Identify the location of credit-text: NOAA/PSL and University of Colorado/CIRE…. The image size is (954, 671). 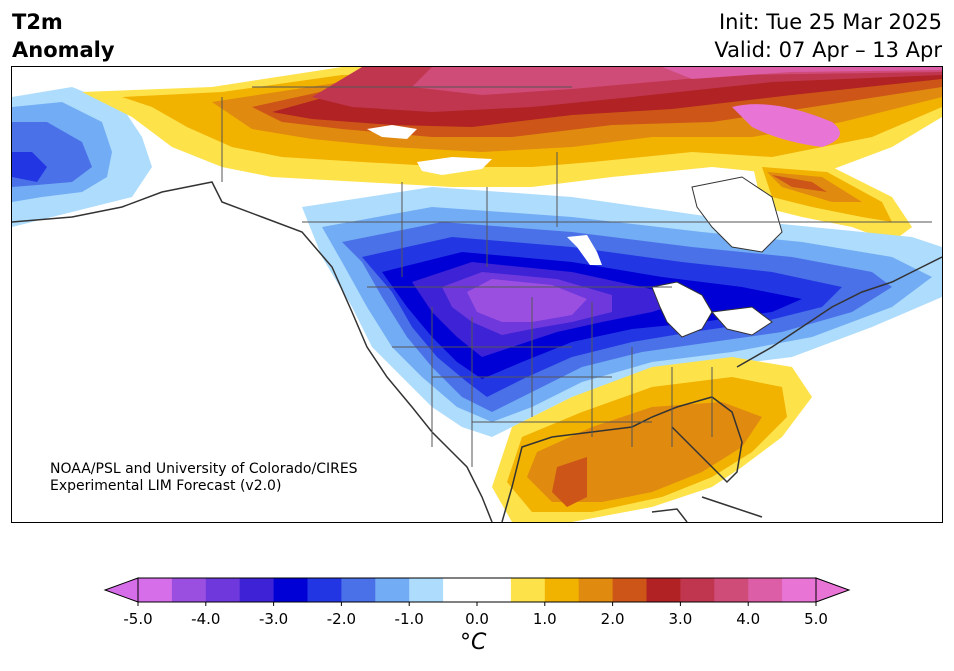
(204, 478).